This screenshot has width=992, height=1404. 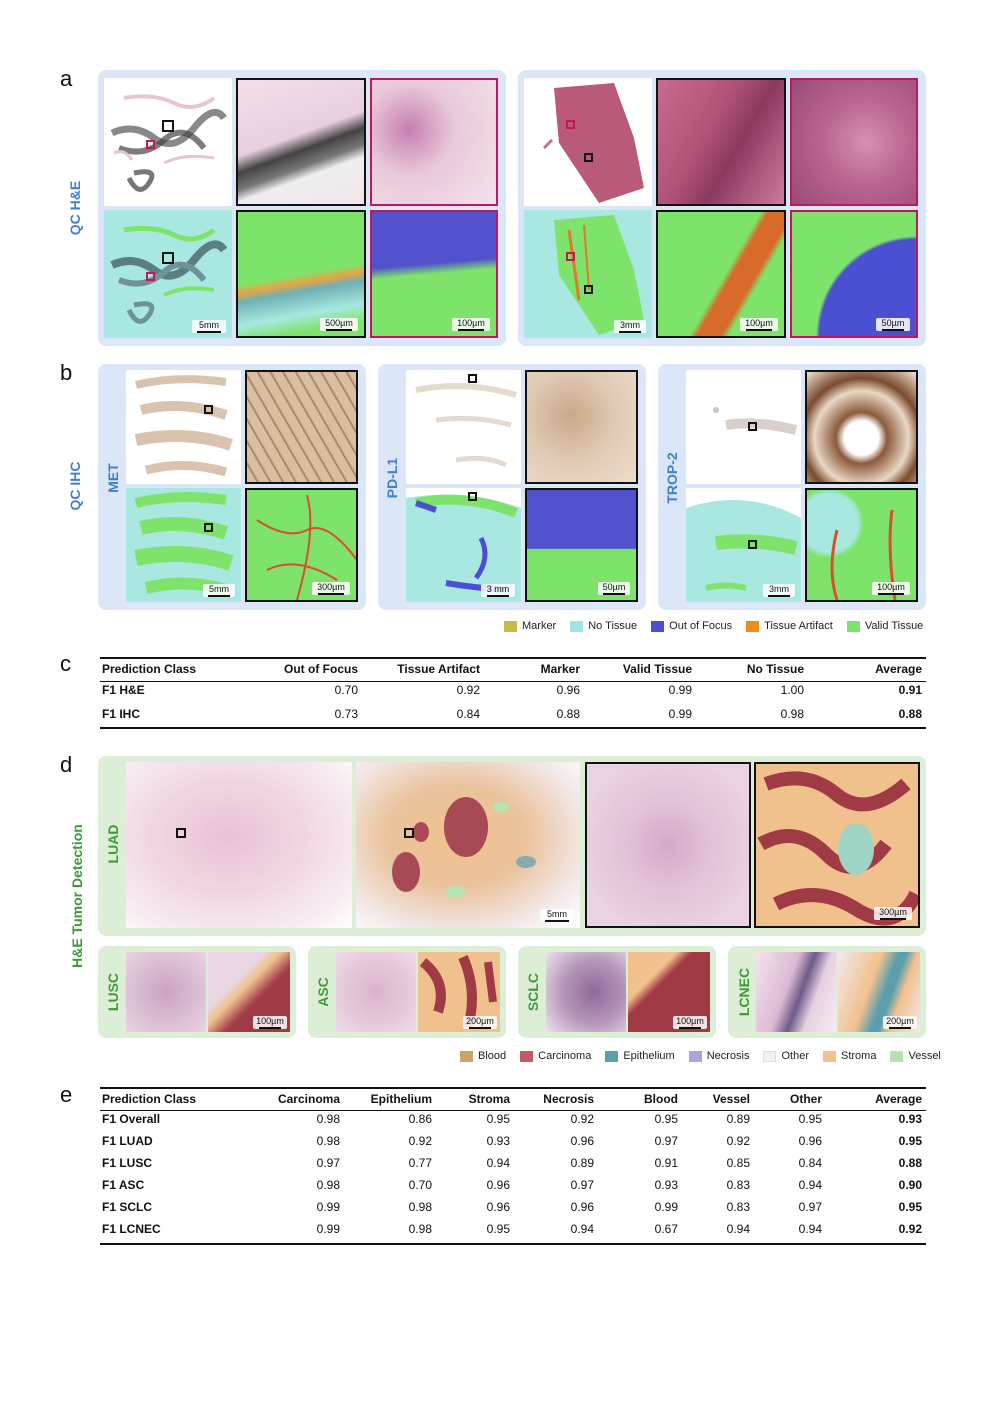 I want to click on cell-average: 0.95, so click(x=910, y=1207).